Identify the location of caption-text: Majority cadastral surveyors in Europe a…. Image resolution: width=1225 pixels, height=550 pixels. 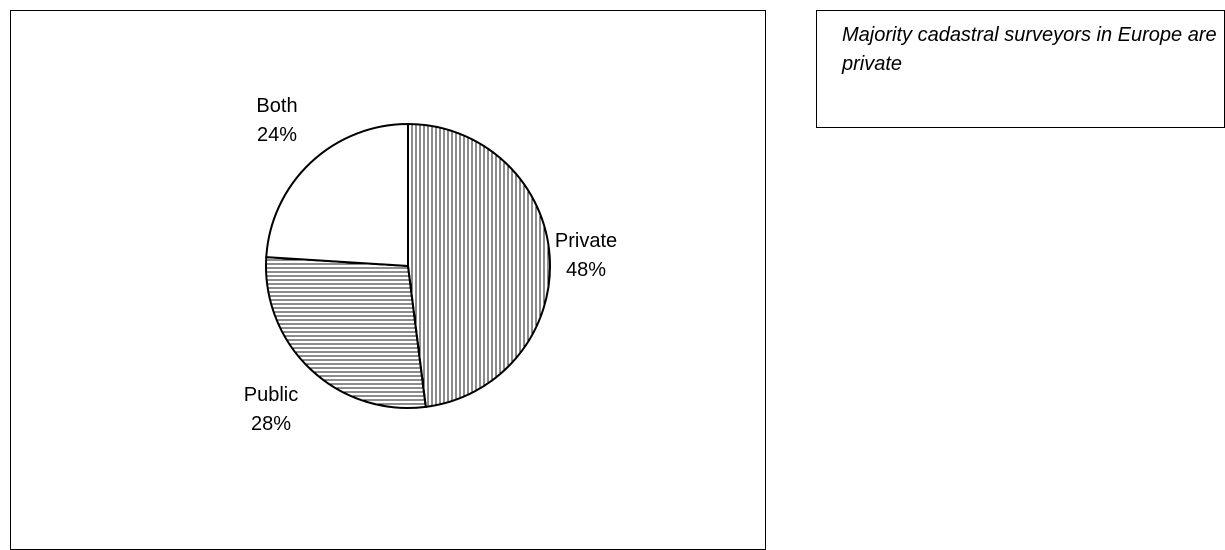
(1029, 49).